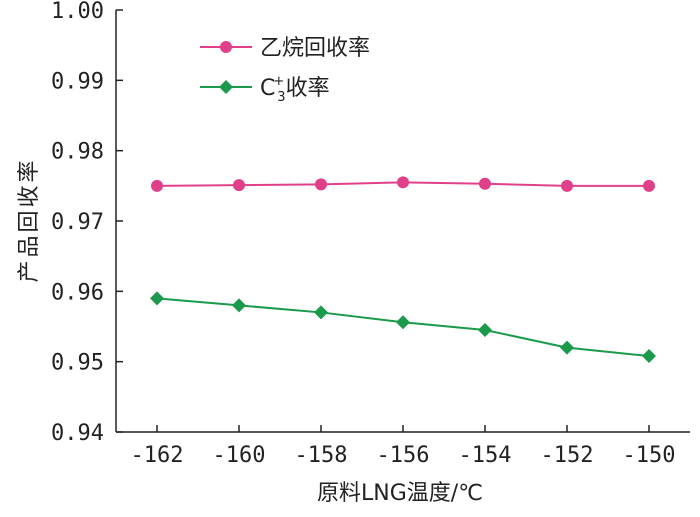  What do you see at coordinates (77, 363) in the screenshot?
I see `y-tick-label: 0.95` at bounding box center [77, 363].